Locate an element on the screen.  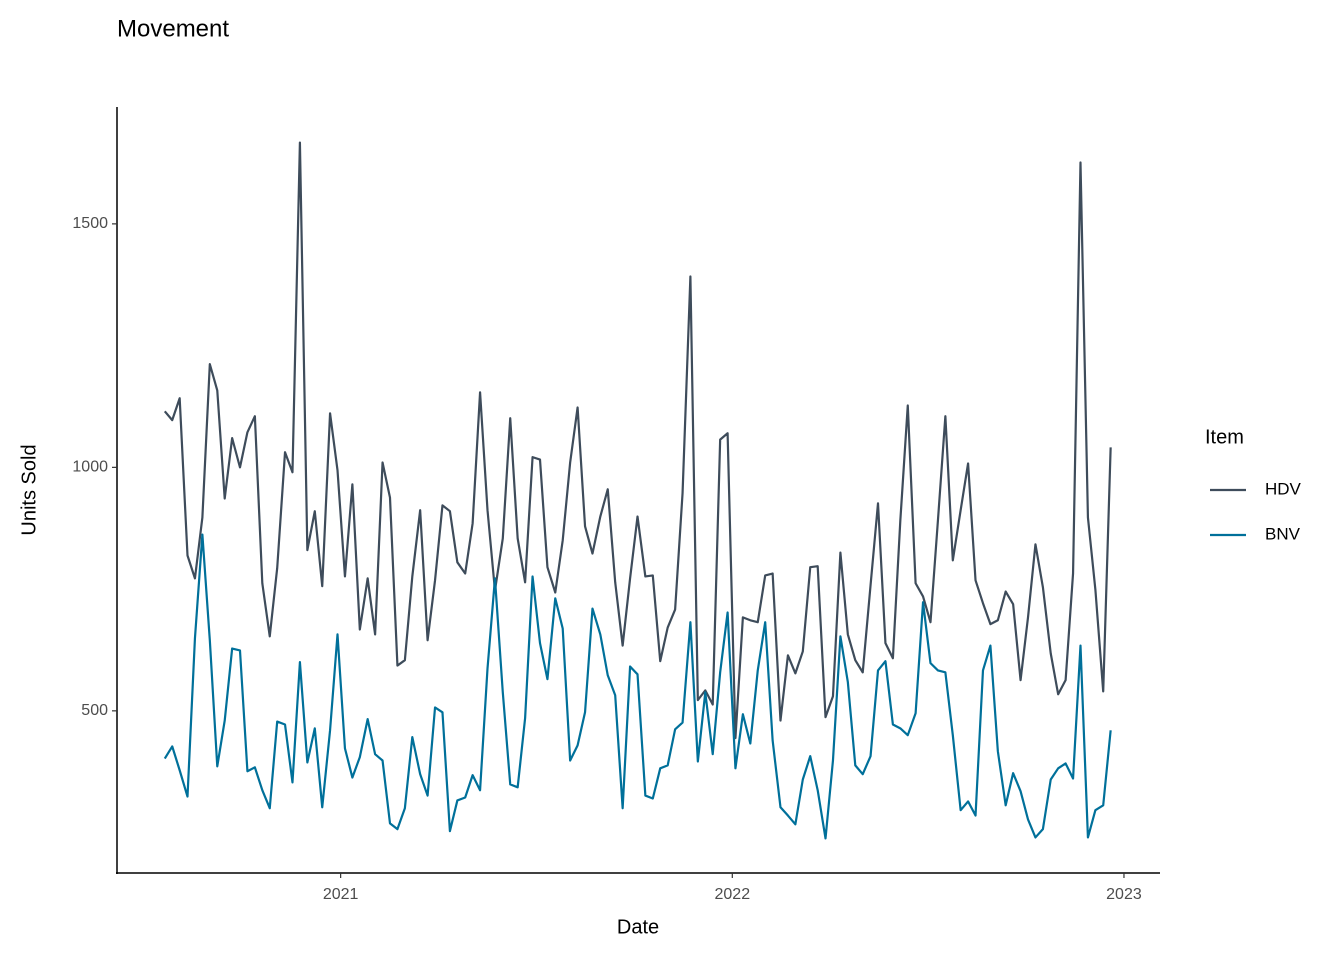
y-axis-label: Units Sold is located at coordinates (29, 489).